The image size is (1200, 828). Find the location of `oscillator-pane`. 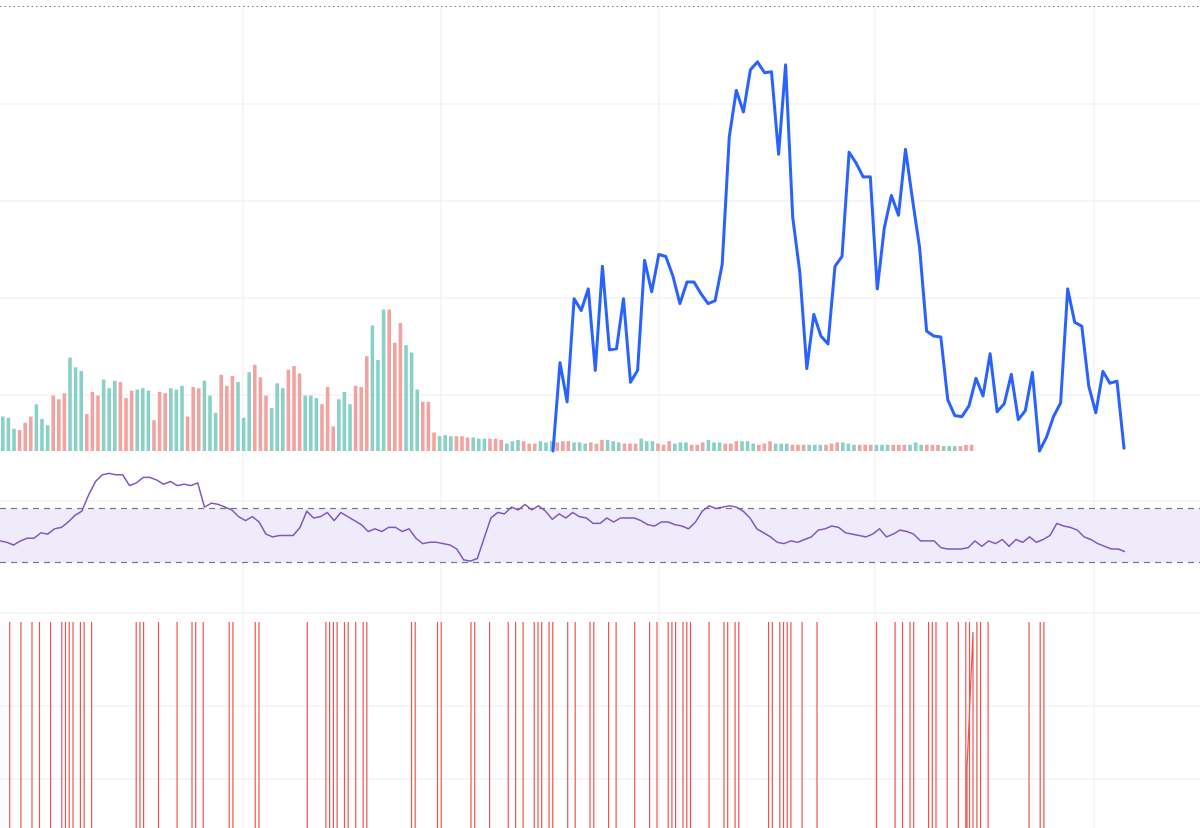

oscillator-pane is located at coordinates (600, 518).